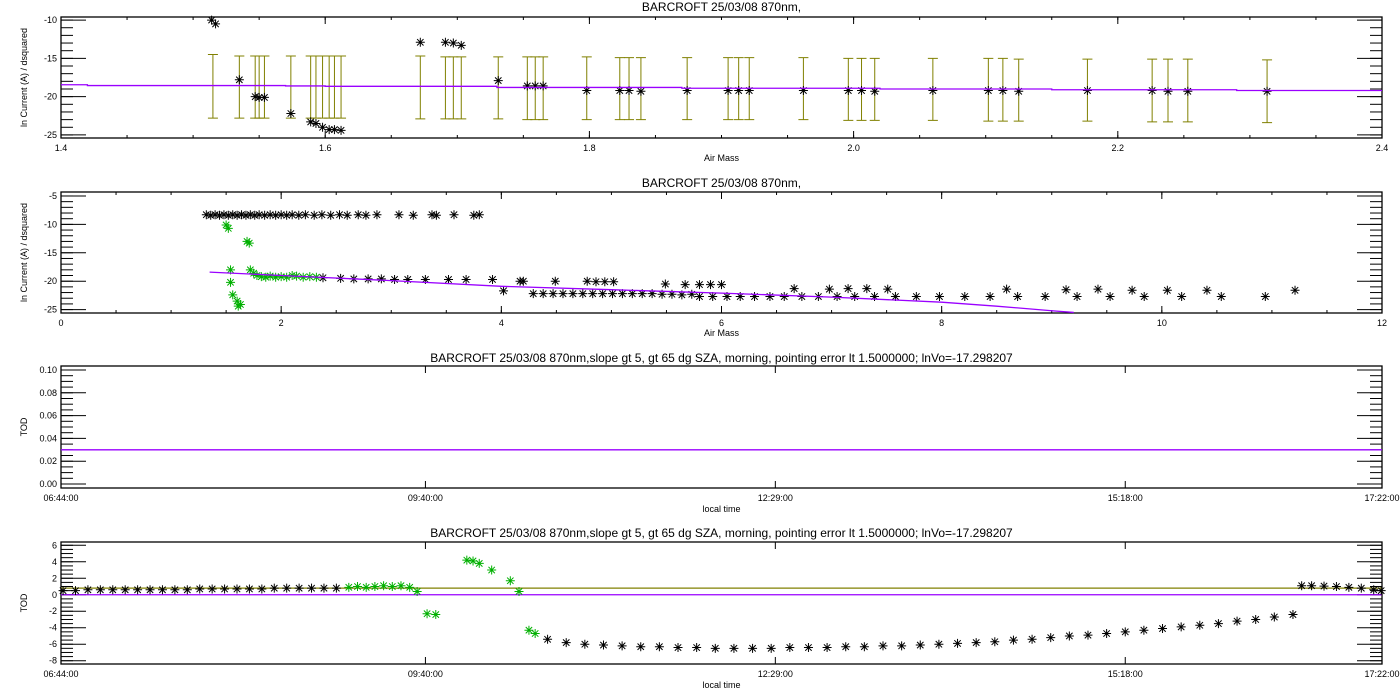 This screenshot has height=700, width=1400. I want to click on y-axis-label: TOD, so click(24, 426).